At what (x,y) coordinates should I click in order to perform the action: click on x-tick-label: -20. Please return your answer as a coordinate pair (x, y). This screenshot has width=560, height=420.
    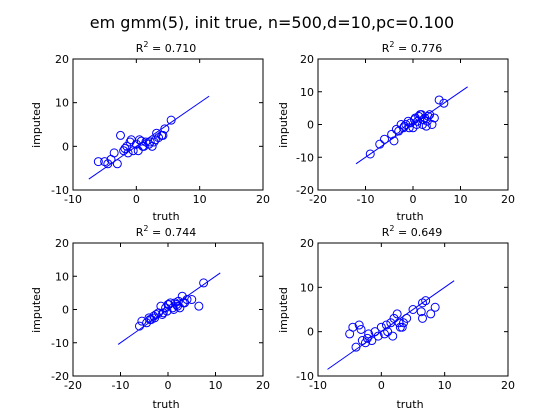
    Looking at the image, I should click on (73, 385).